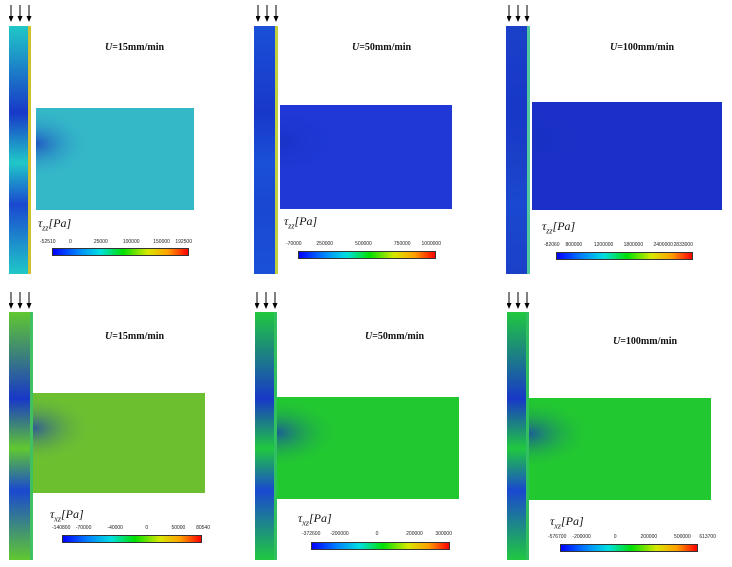 This screenshot has height=567, width=732. Describe the element at coordinates (115, 528) in the screenshot. I see `colorbar-tick-label: -40000` at that location.